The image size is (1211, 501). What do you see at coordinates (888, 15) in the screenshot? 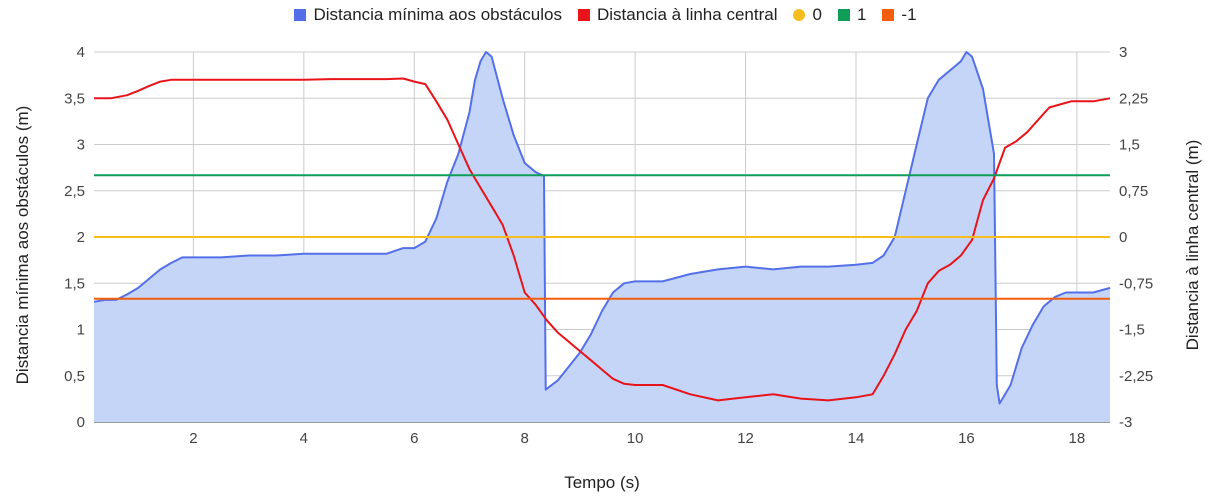
I see `legend-swatch-minus-one` at bounding box center [888, 15].